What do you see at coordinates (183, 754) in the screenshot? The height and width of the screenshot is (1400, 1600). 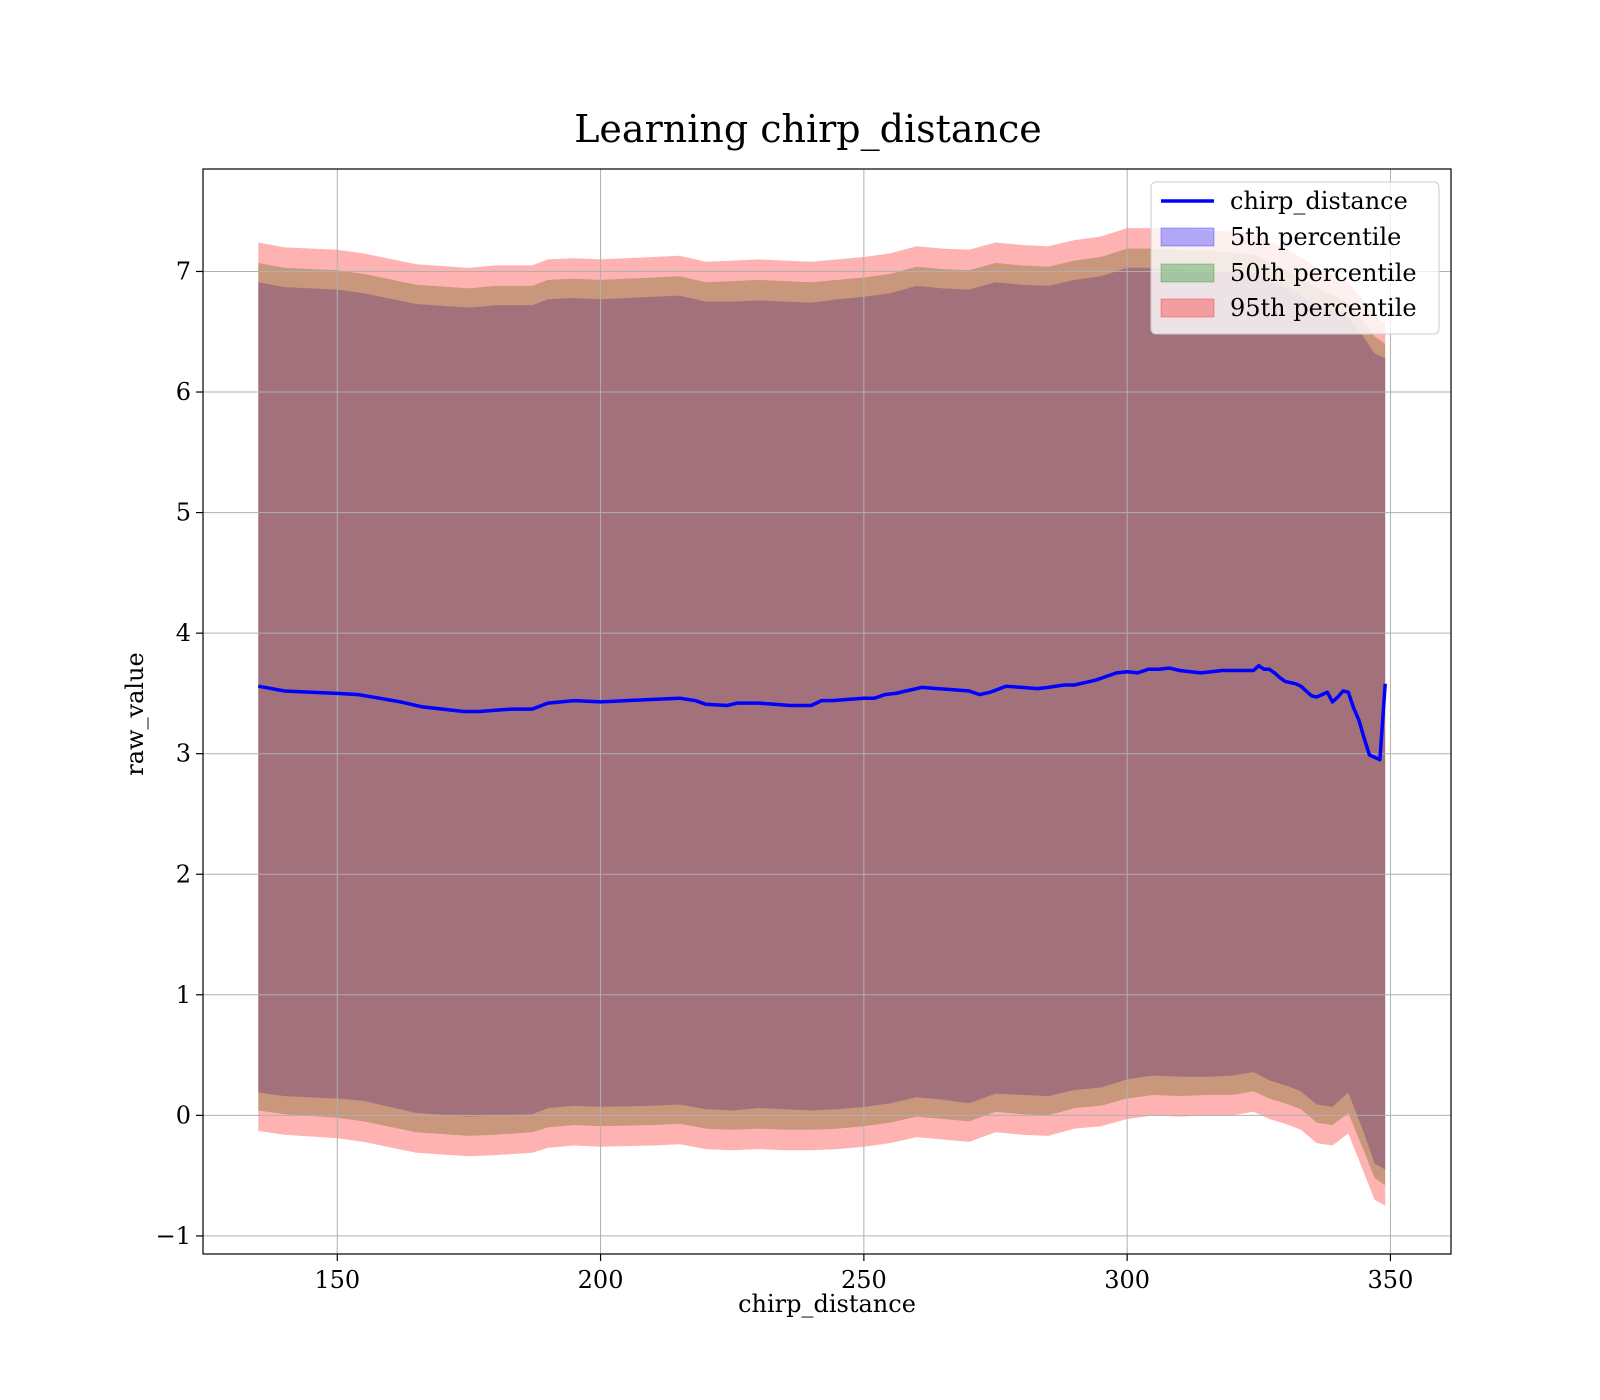 I see `y-tick-label: 3` at bounding box center [183, 754].